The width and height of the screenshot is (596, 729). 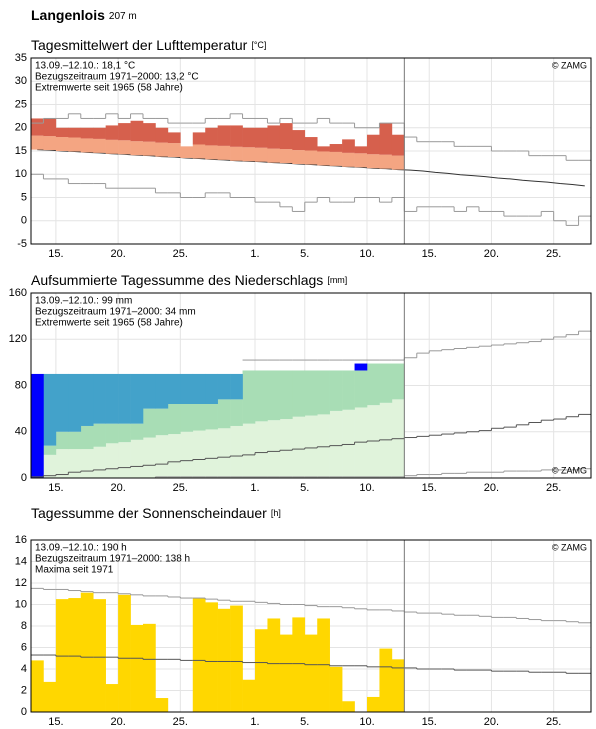 I want to click on station-elevation: 207 m, so click(x=123, y=16).